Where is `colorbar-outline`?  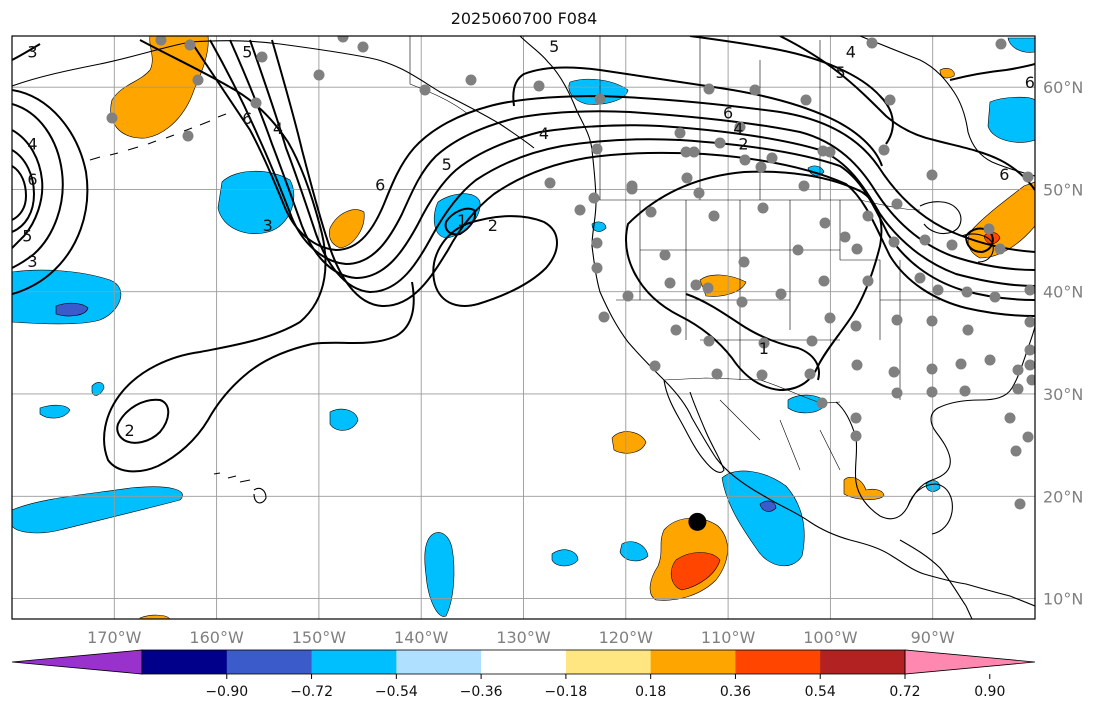
colorbar-outline is located at coordinates (523, 662).